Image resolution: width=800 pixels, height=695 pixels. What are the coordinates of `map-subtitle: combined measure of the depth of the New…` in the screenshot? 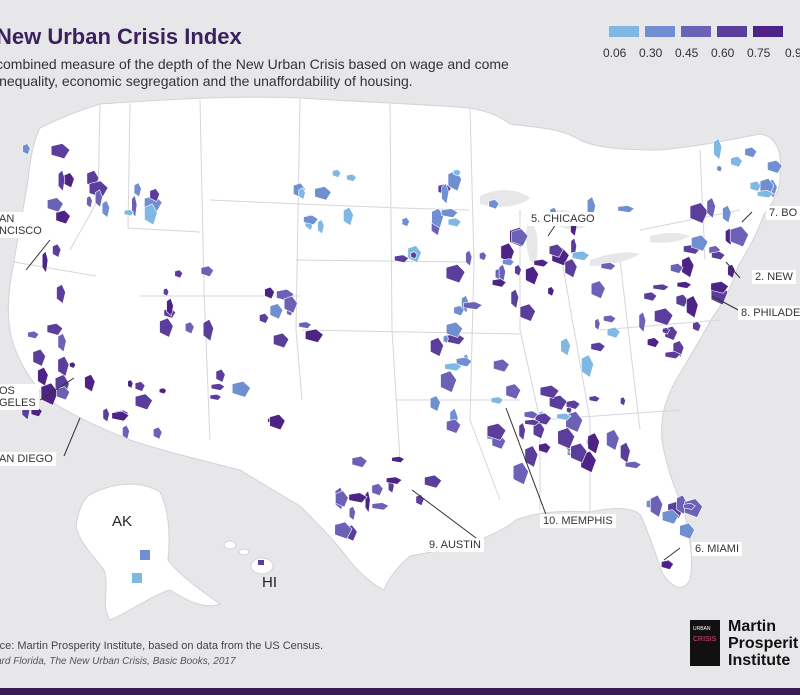 It's located at (254, 72).